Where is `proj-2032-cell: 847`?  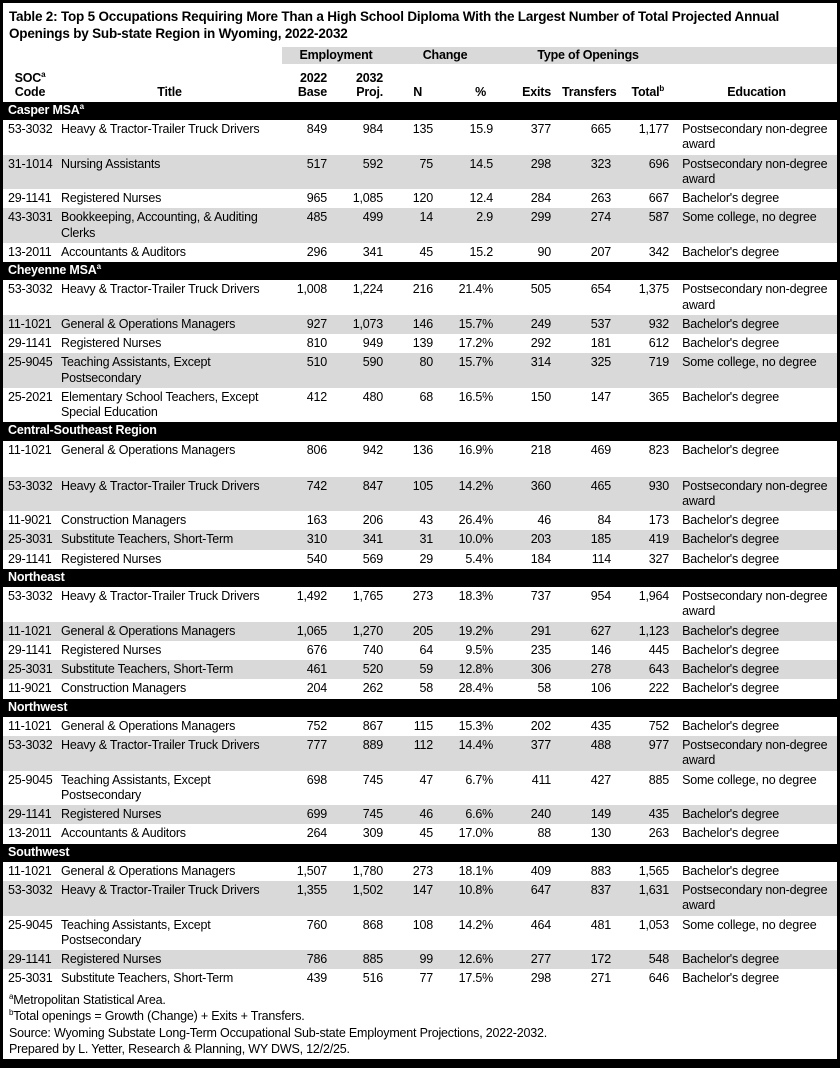
proj-2032-cell: 847 is located at coordinates (362, 493).